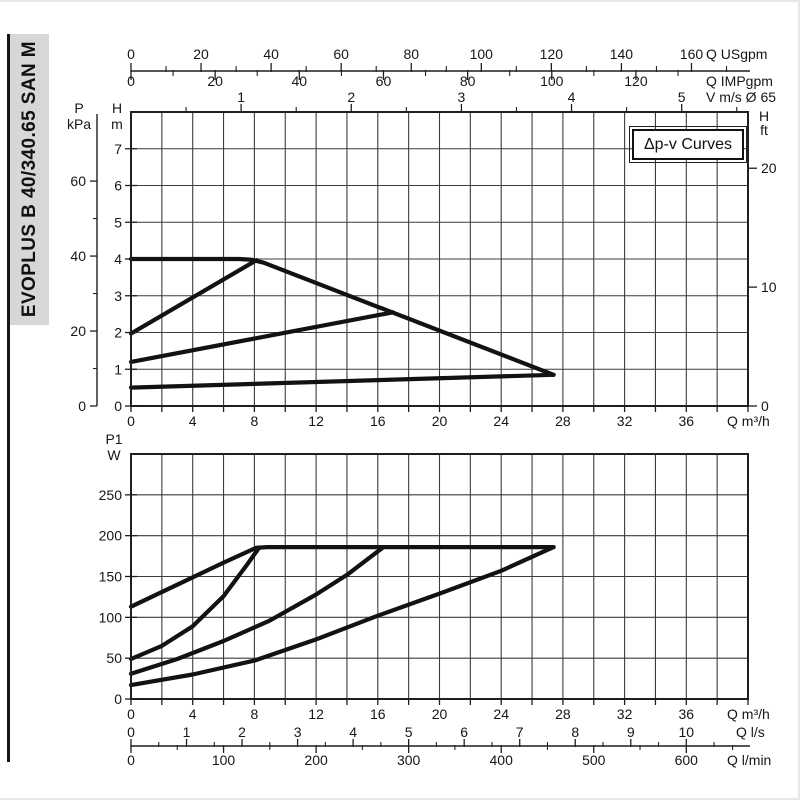 The height and width of the screenshot is (800, 800). Describe the element at coordinates (384, 81) in the screenshot. I see `impgpm-tick-label: 60` at that location.